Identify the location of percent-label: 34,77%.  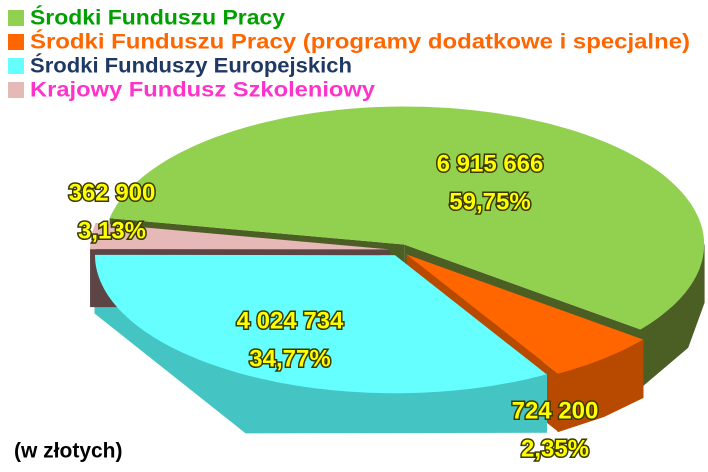
(289, 358).